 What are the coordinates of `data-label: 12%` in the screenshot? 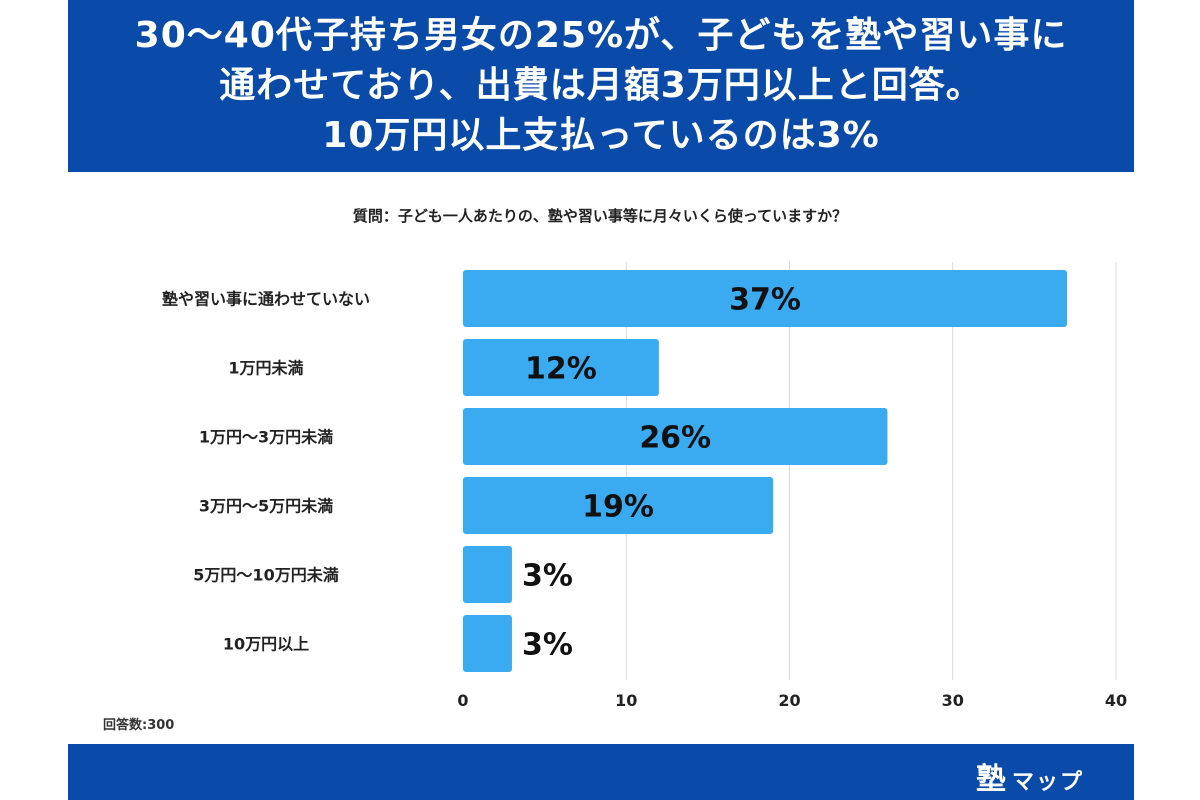 It's located at (561, 369).